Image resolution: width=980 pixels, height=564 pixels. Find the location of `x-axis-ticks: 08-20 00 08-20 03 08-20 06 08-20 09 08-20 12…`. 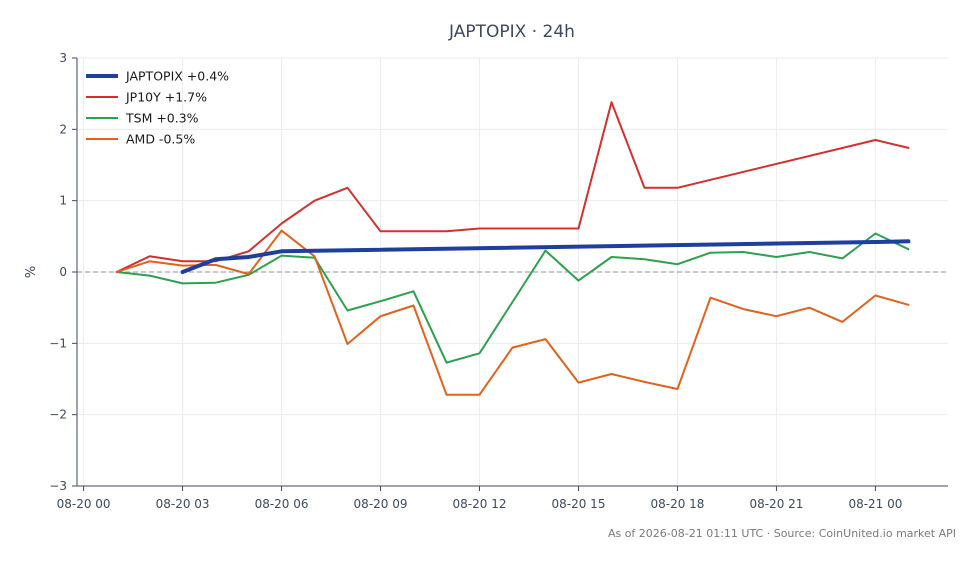

x-axis-ticks: 08-20 00 08-20 03 08-20 06 08-20 09 08-20 12… is located at coordinates (479, 498).